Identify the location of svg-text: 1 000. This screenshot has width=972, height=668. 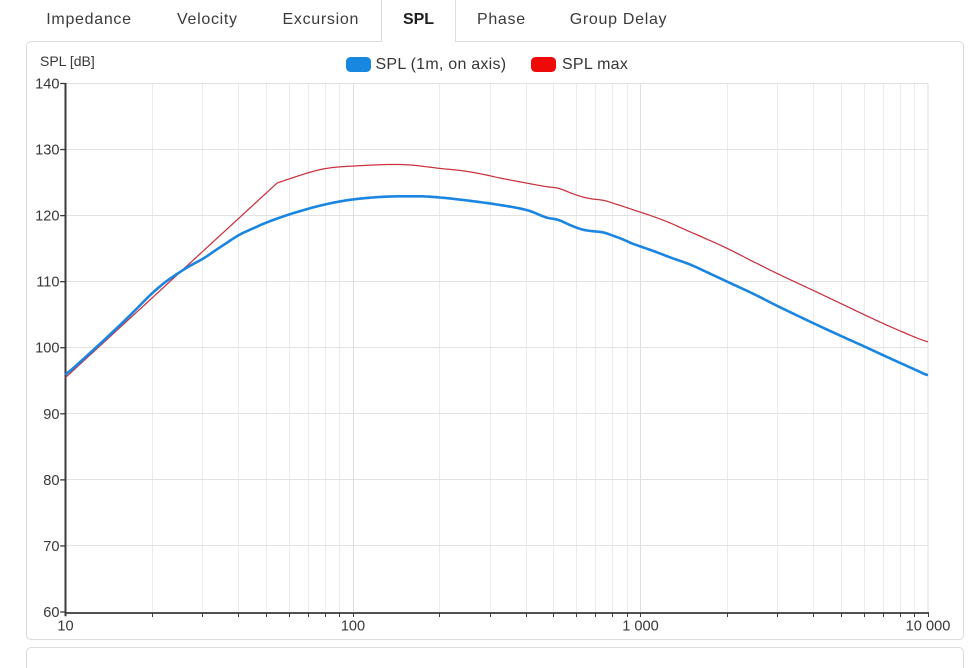
(640, 627).